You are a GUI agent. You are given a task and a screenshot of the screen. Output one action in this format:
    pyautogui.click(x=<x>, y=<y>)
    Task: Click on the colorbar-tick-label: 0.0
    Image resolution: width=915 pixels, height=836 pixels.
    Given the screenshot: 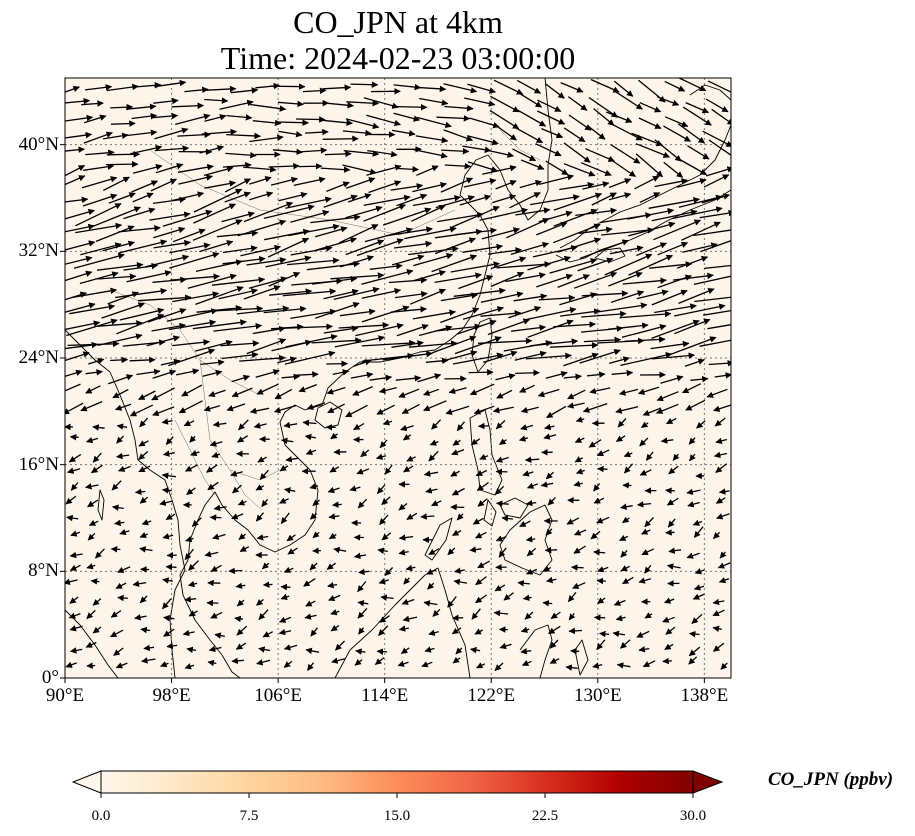 What is the action you would take?
    pyautogui.click(x=101, y=816)
    